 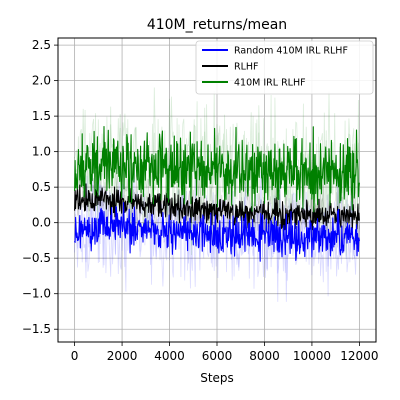 I want to click on y-tick-label: 0.5, so click(x=41, y=187).